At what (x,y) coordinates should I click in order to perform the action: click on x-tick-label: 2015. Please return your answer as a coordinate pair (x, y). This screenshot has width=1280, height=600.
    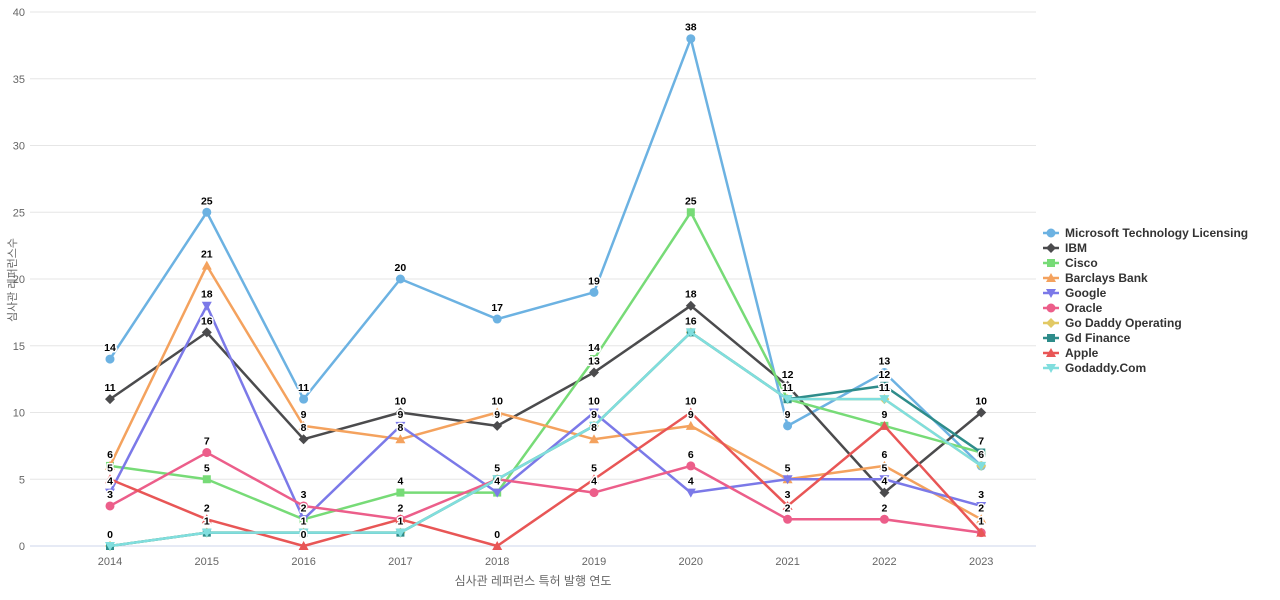
    Looking at the image, I should click on (207, 562).